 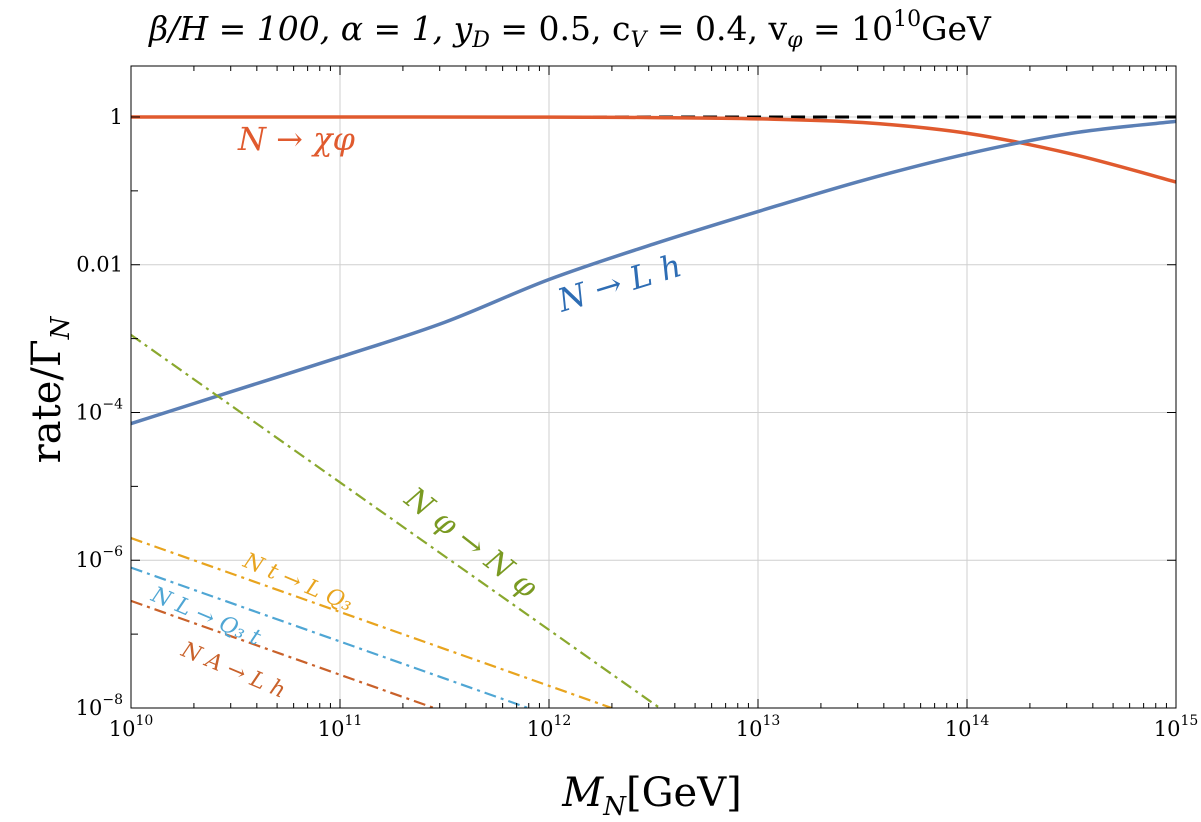 What do you see at coordinates (619, 283) in the screenshot?
I see `label-n-lh: N → L h` at bounding box center [619, 283].